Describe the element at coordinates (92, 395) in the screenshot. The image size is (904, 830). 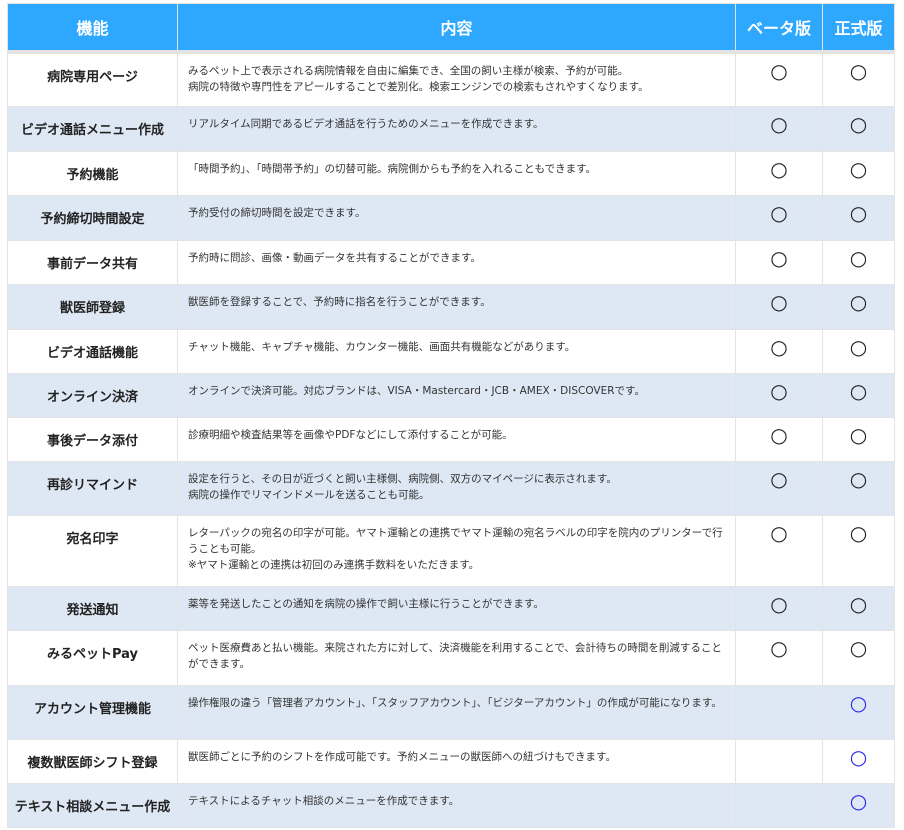
I see `feature-name: オンライン決済` at that location.